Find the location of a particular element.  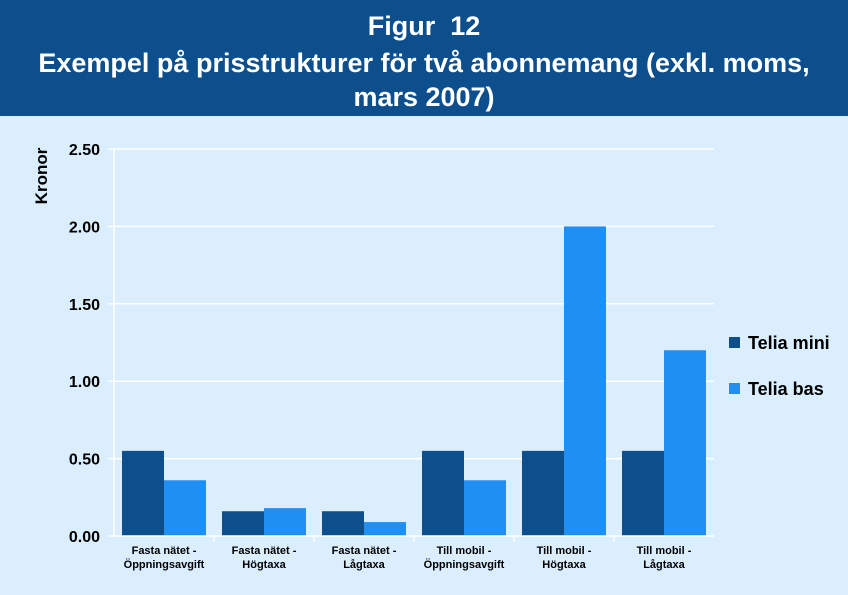

y-tick-label: 0.50 is located at coordinates (84, 460).